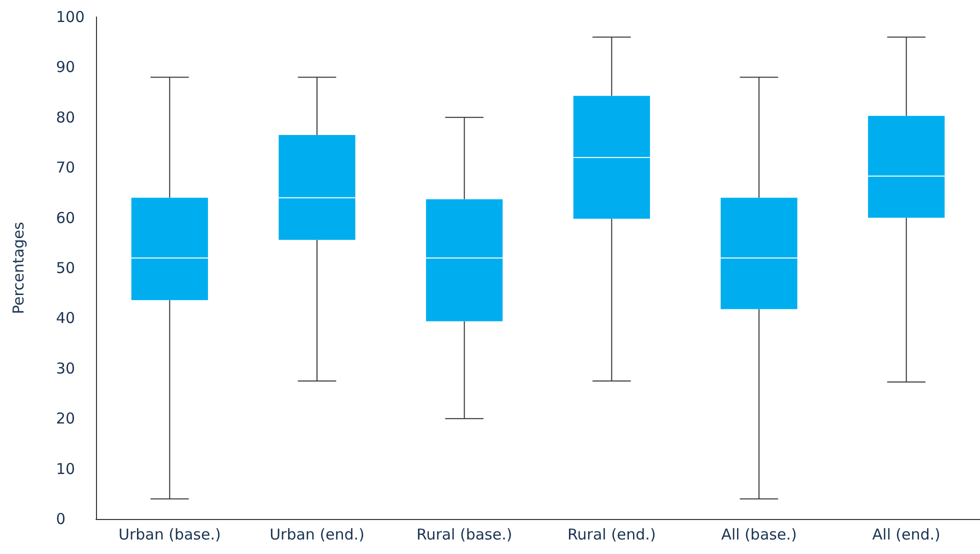  What do you see at coordinates (70, 17) in the screenshot?
I see `y-tick-label: 100` at bounding box center [70, 17].